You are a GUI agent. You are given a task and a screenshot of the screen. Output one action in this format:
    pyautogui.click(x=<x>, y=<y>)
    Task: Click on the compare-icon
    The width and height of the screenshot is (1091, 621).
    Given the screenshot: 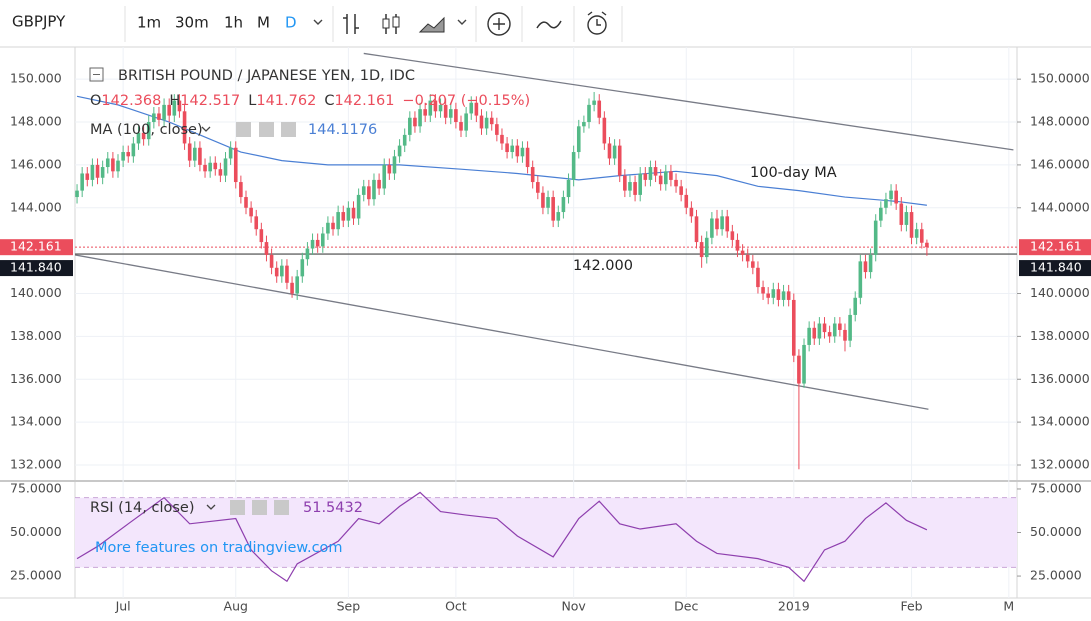 What is the action you would take?
    pyautogui.click(x=499, y=24)
    